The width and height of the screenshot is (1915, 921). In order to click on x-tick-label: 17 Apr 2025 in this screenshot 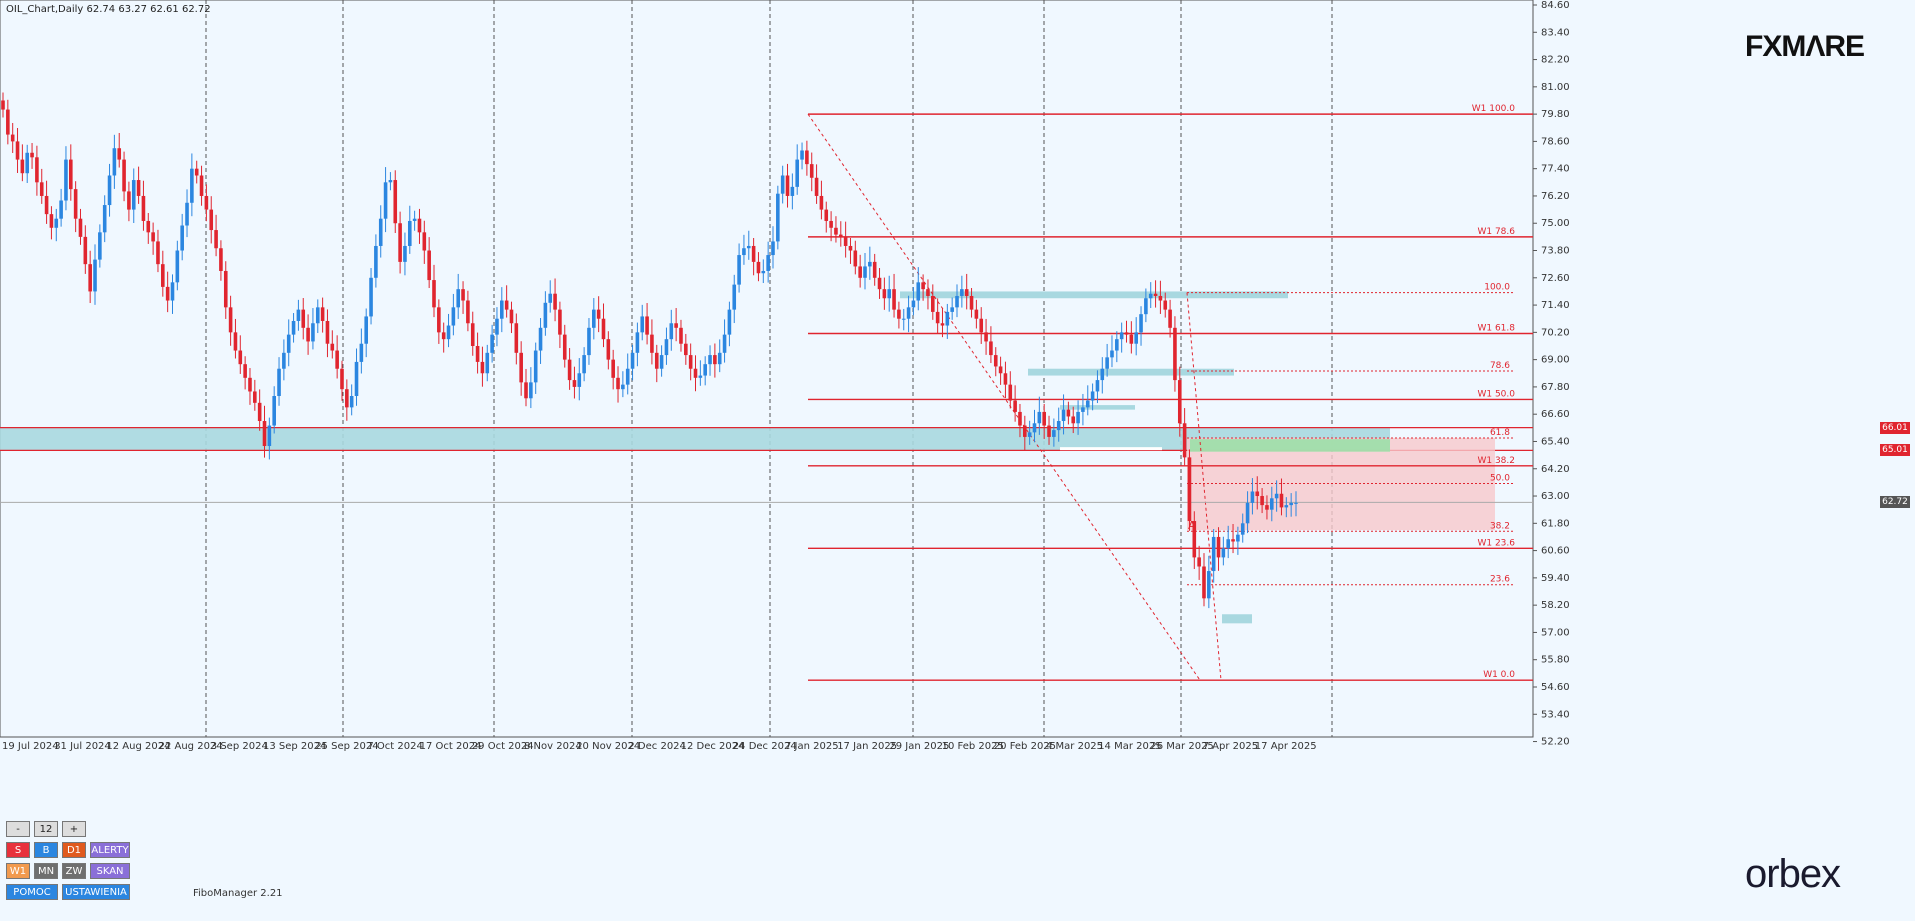, I will do `click(1286, 746)`.